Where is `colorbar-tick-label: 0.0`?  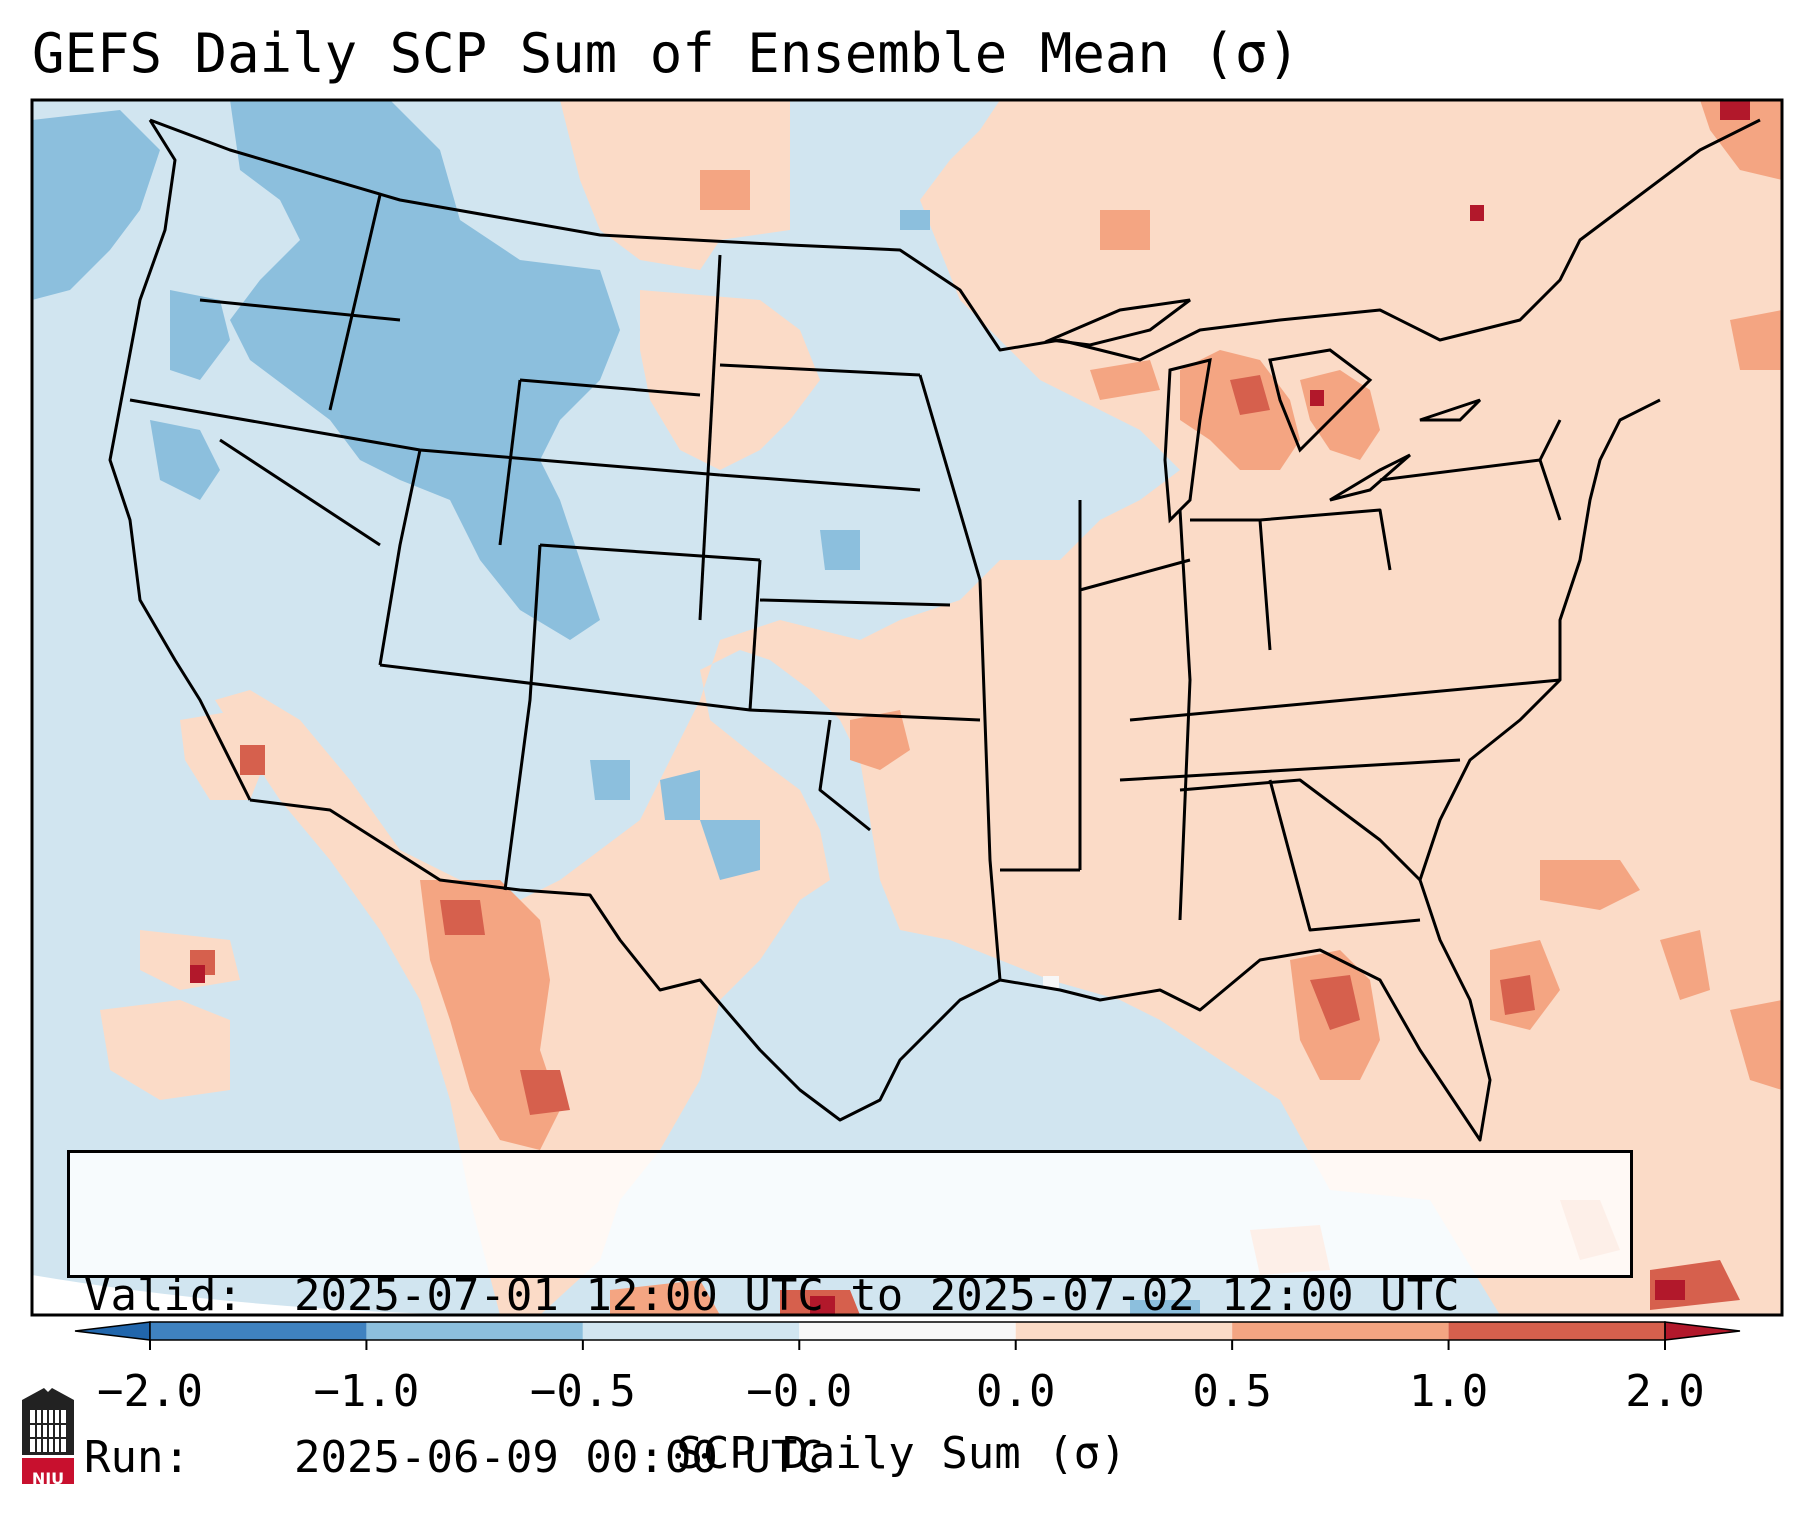 colorbar-tick-label: 0.0 is located at coordinates (1015, 1391).